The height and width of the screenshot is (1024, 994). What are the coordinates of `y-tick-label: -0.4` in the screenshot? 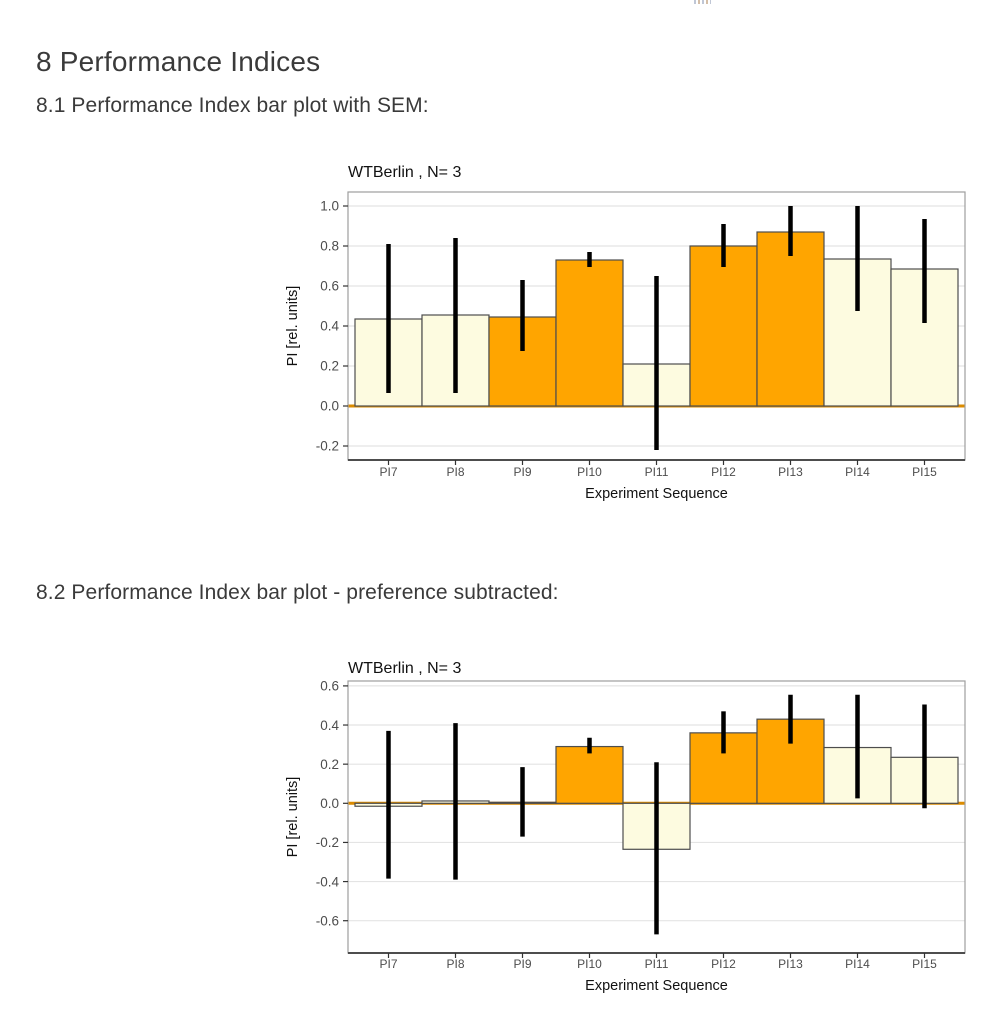 It's located at (328, 881).